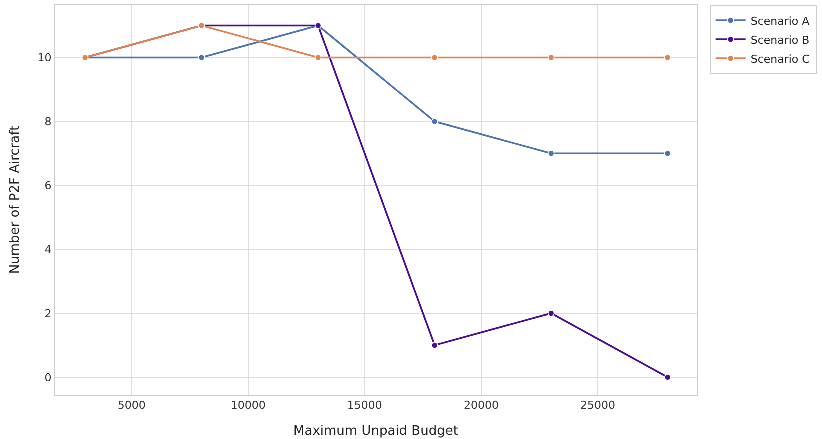  Describe the element at coordinates (132, 405) in the screenshot. I see `x-tick-label: 5000` at that location.